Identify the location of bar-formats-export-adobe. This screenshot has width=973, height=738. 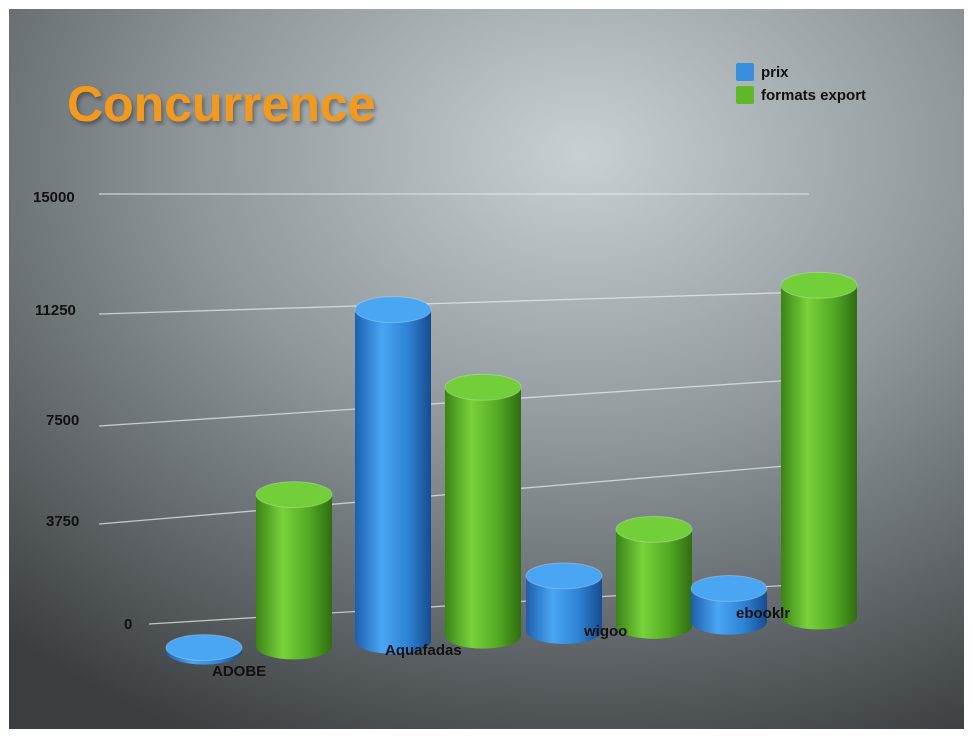
(294, 570).